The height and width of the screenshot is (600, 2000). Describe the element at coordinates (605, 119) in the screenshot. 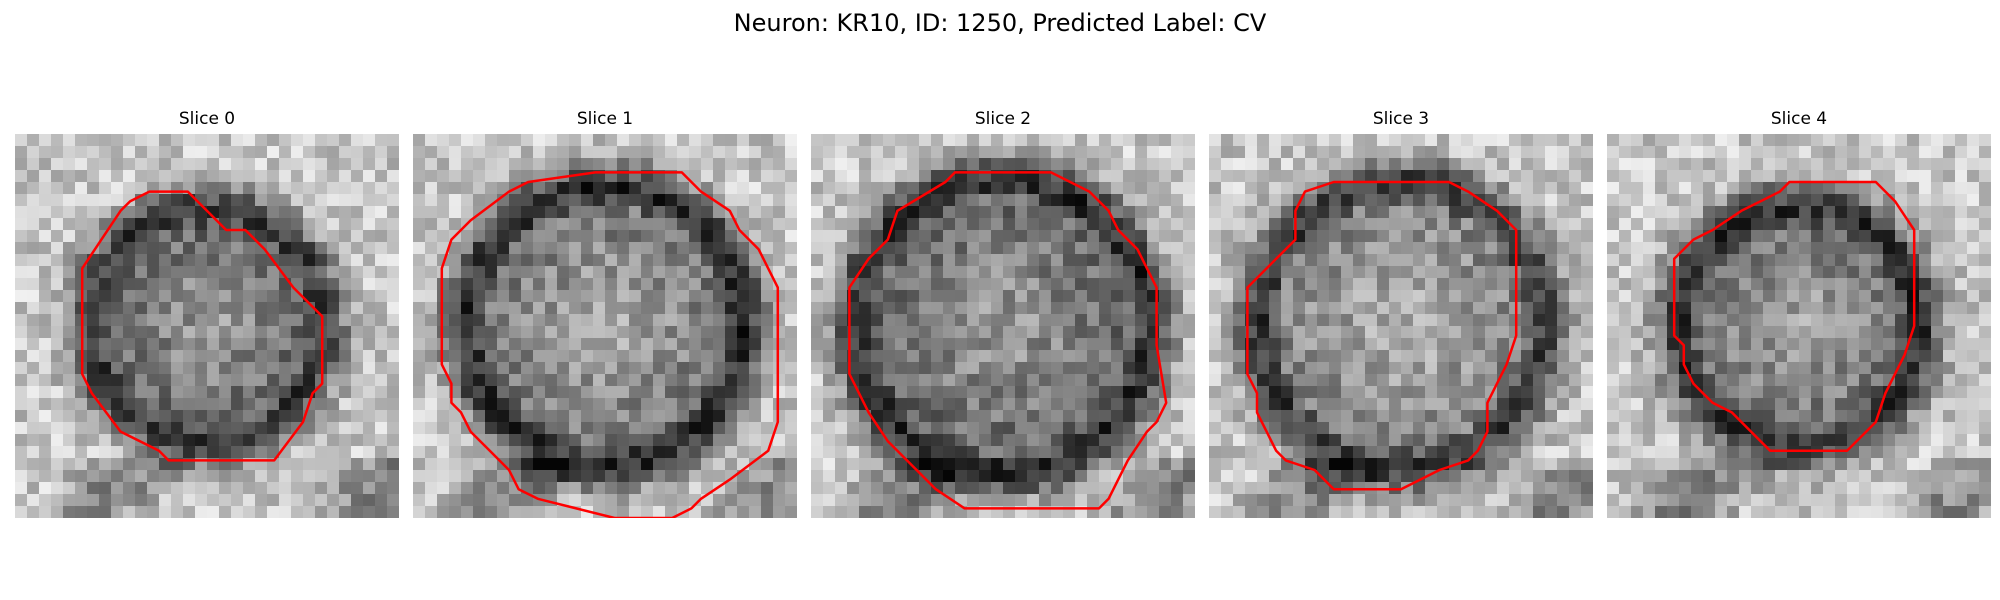

I see `slice-title: Slice 1` at that location.